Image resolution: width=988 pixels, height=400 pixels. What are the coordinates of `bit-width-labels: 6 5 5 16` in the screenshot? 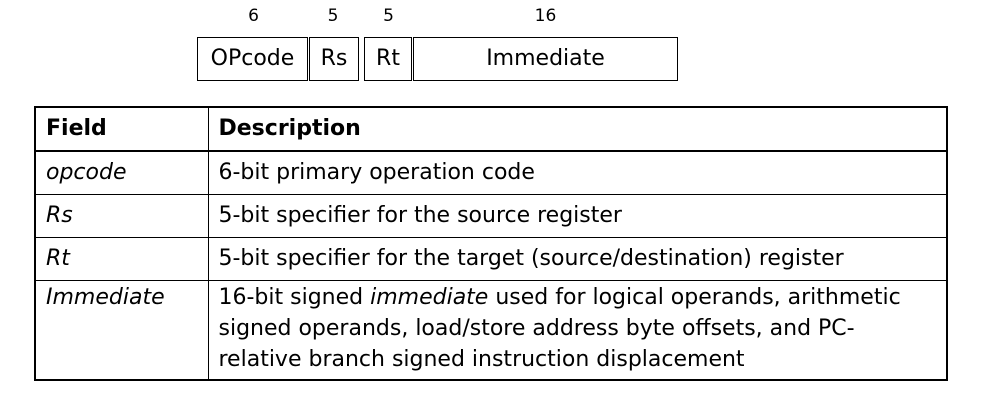 It's located at (494, 16).